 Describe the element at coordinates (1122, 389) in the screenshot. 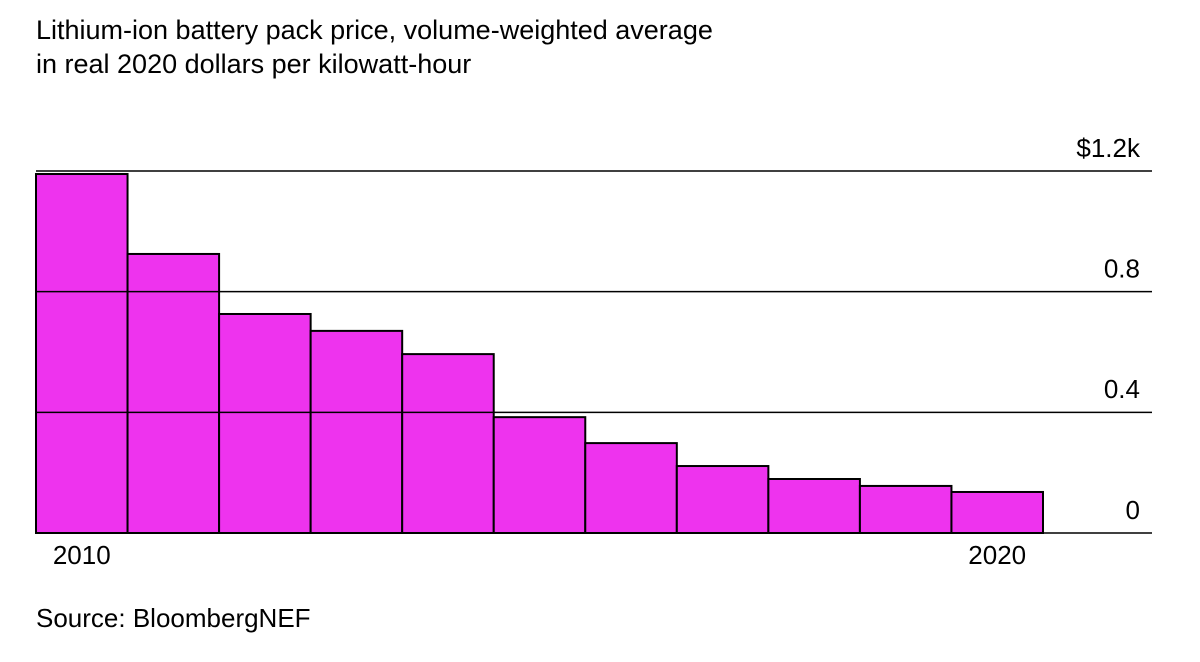

I see `y-tick-label: 0.4` at that location.